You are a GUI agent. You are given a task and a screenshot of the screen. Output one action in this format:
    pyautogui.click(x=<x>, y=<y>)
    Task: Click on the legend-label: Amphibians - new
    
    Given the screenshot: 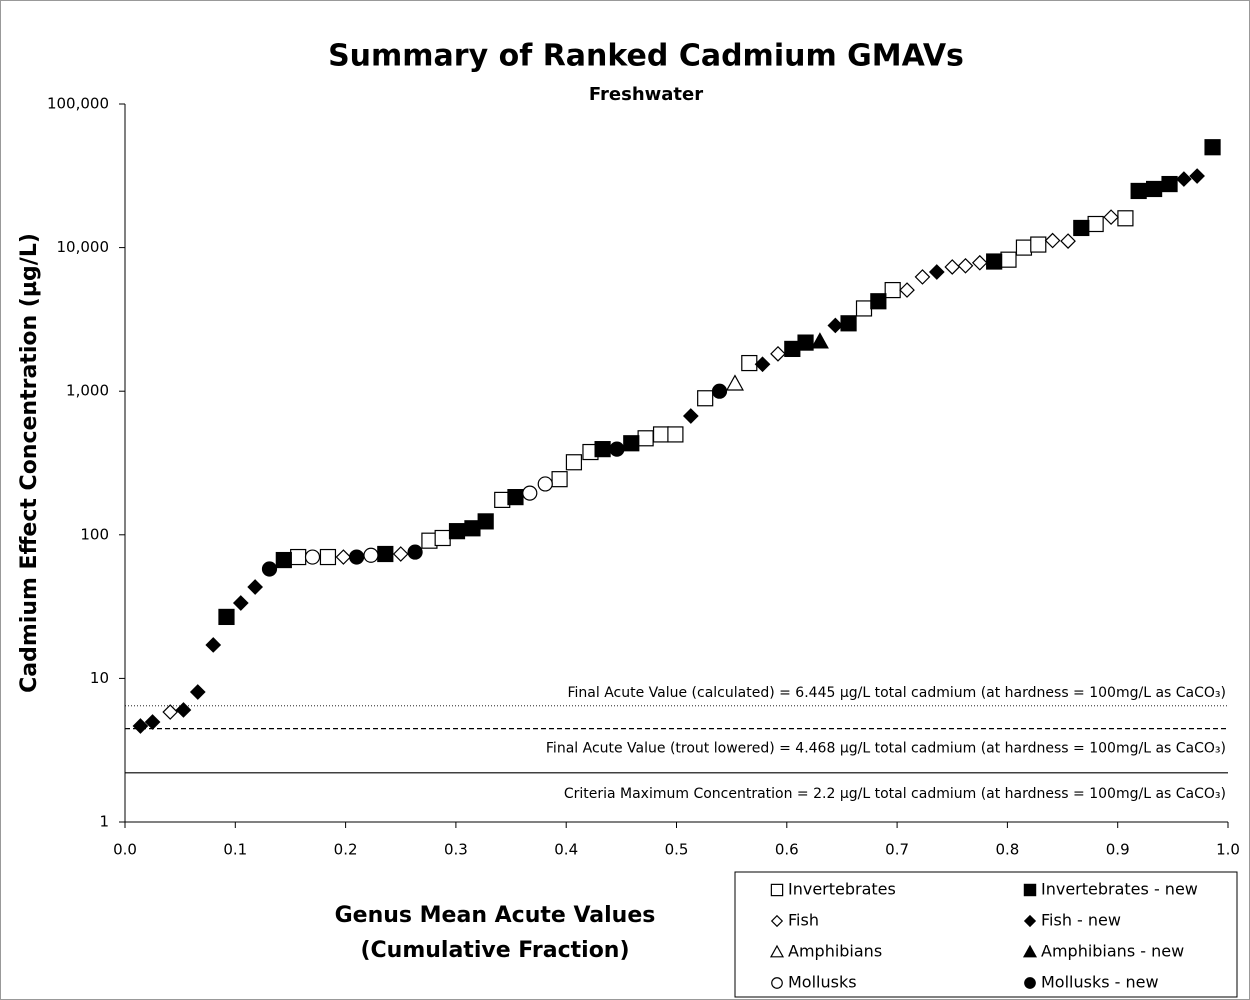 What is the action you would take?
    pyautogui.click(x=1112, y=951)
    